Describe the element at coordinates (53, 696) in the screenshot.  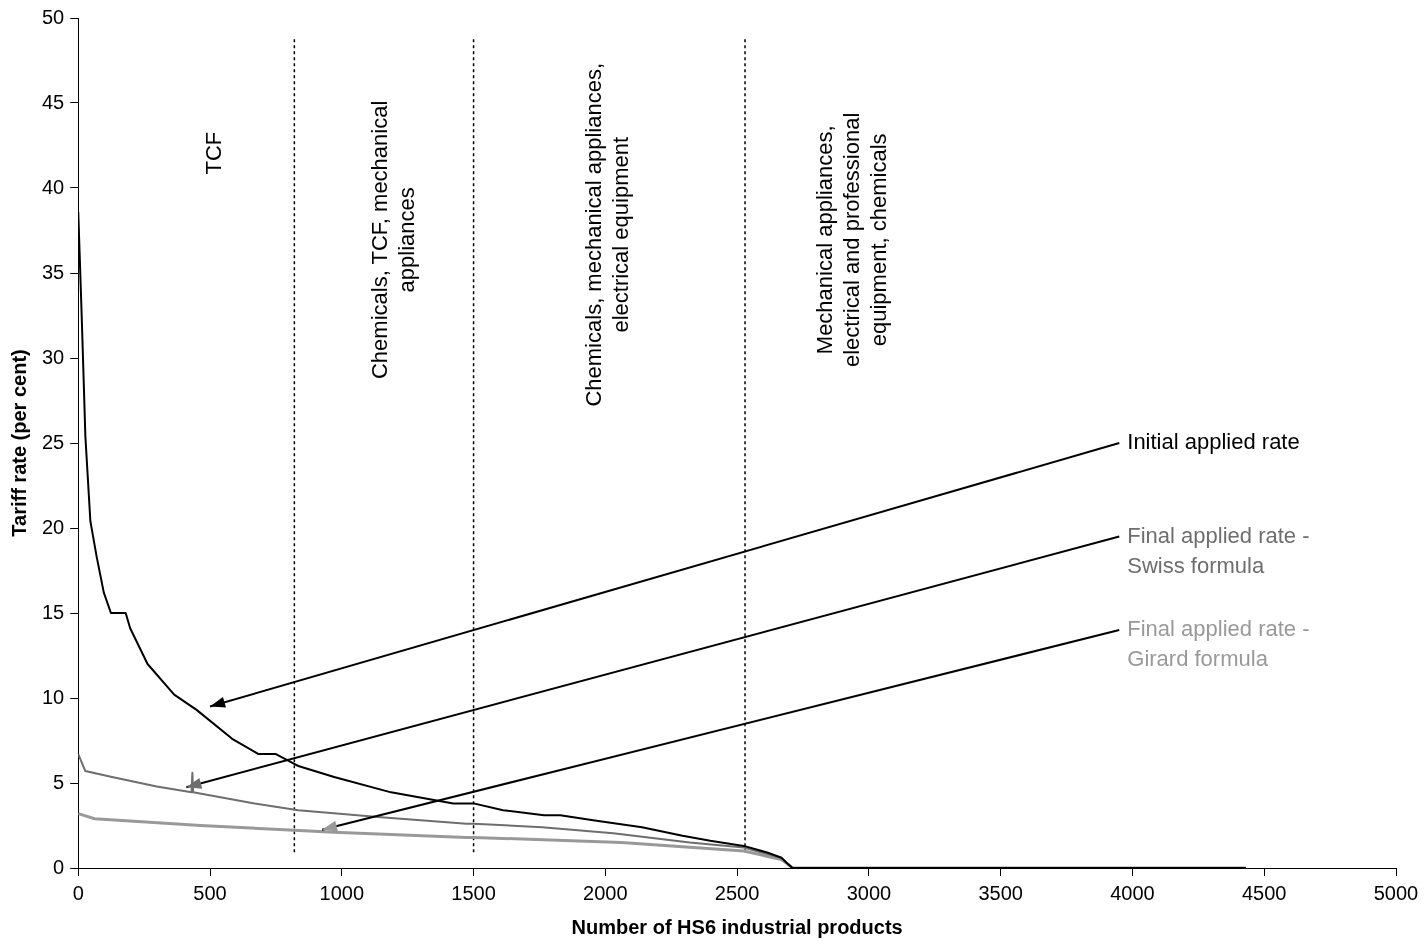
I see `y-tick-label: 10` at that location.